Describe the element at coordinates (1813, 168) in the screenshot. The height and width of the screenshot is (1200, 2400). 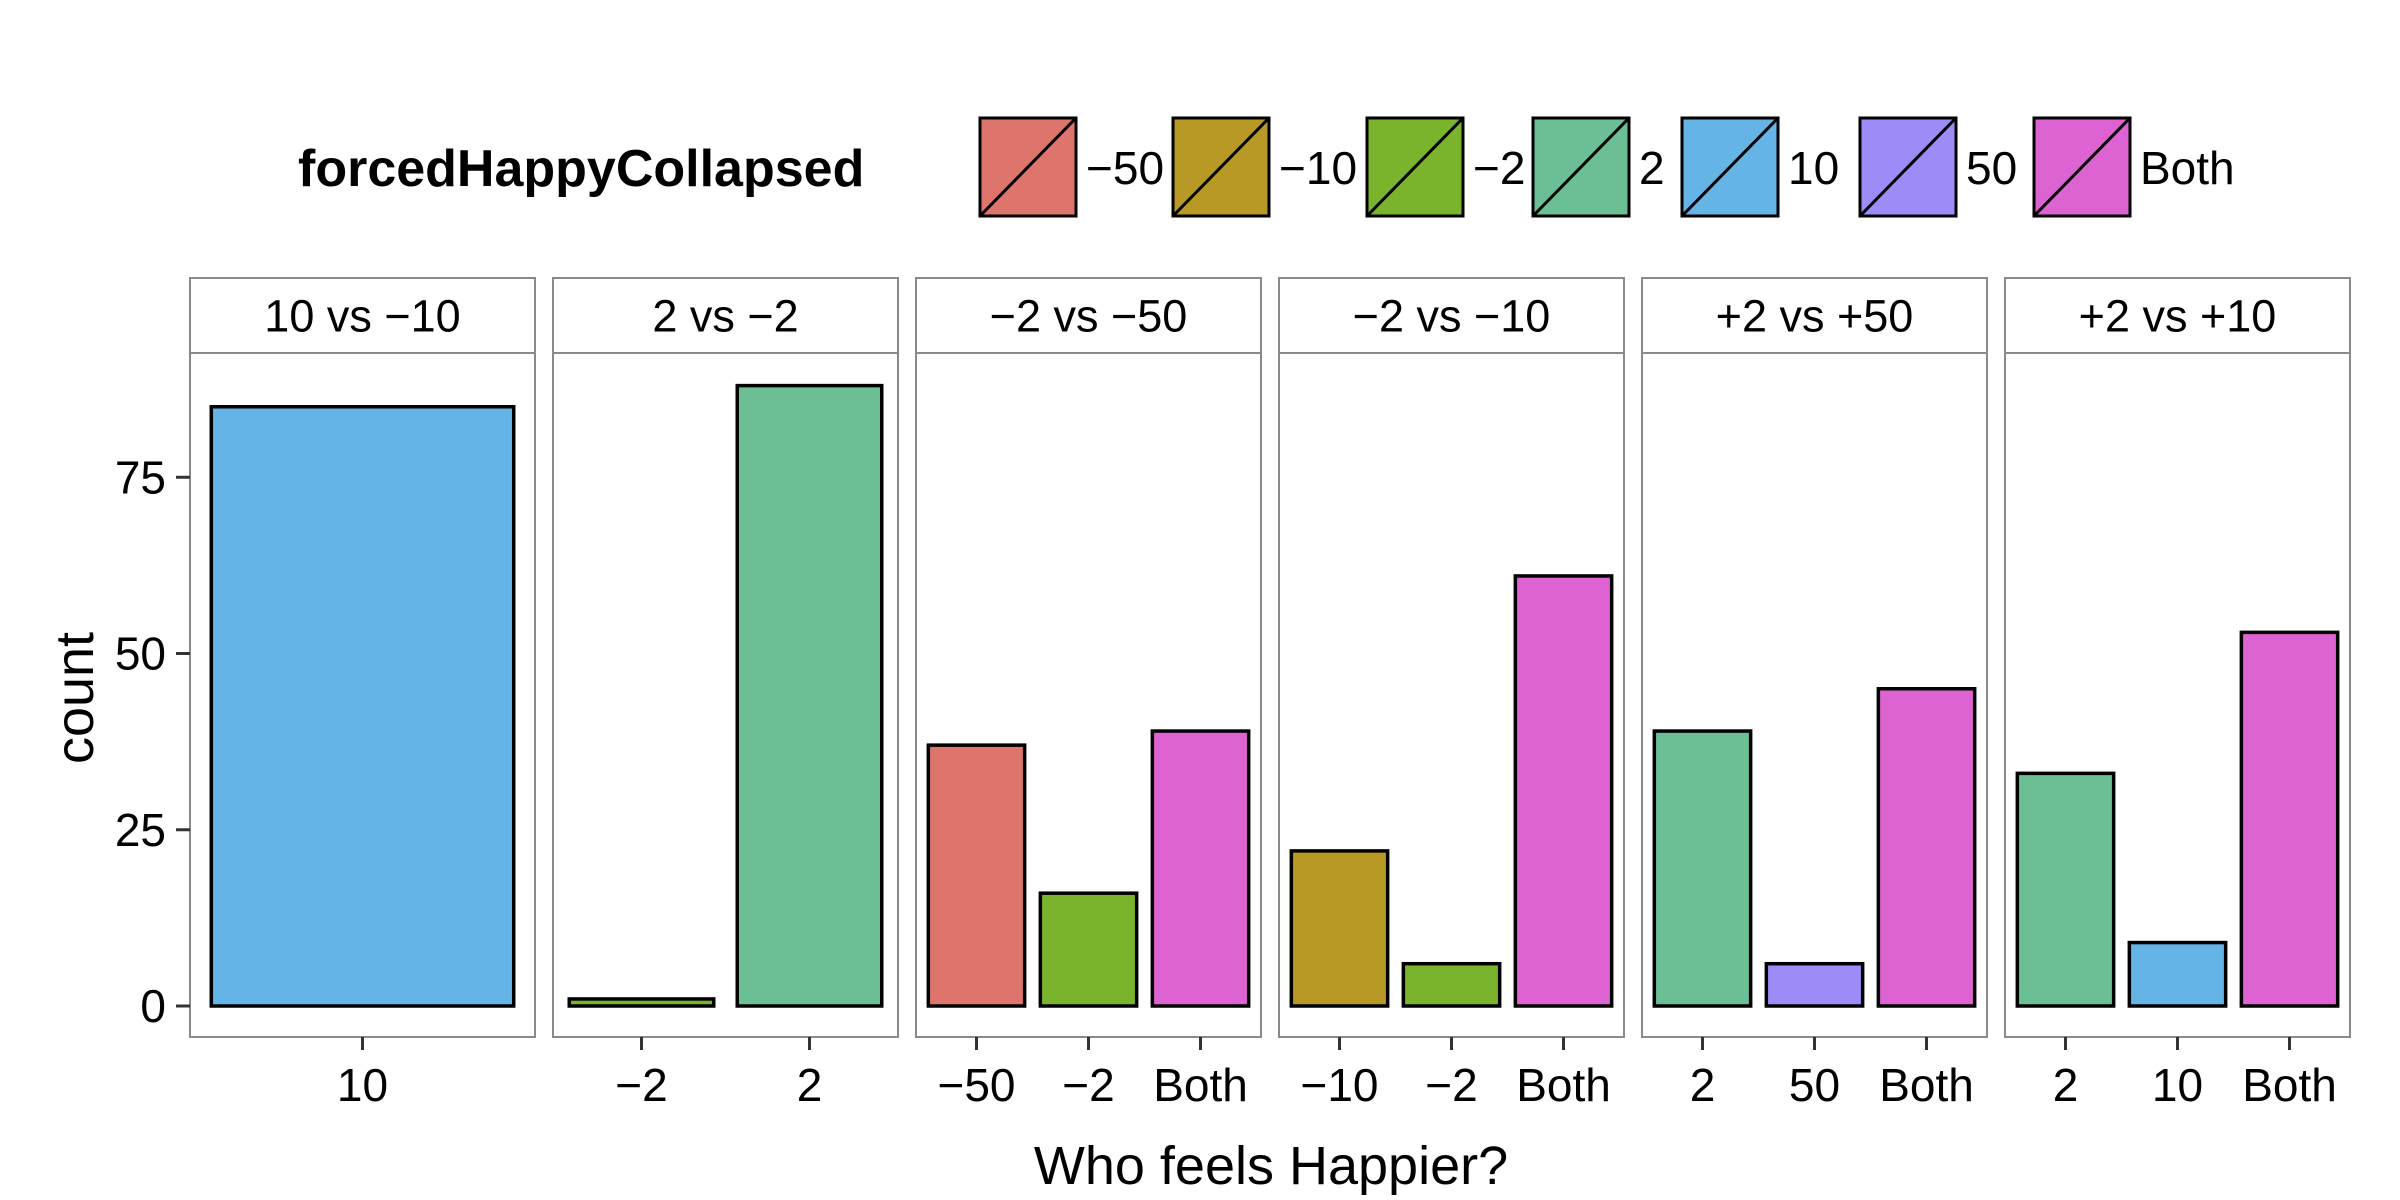
I see `legend-label: 10` at that location.